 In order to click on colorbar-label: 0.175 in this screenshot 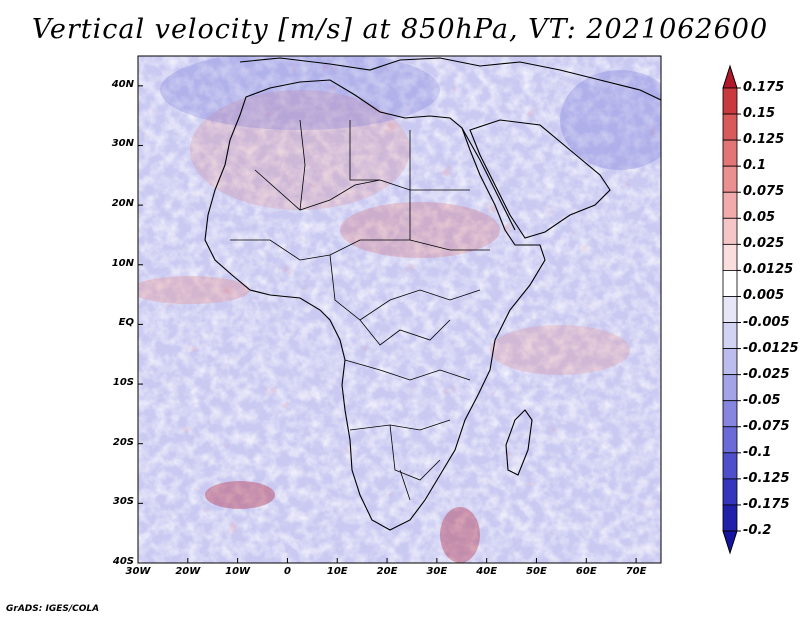, I will do `click(764, 87)`.